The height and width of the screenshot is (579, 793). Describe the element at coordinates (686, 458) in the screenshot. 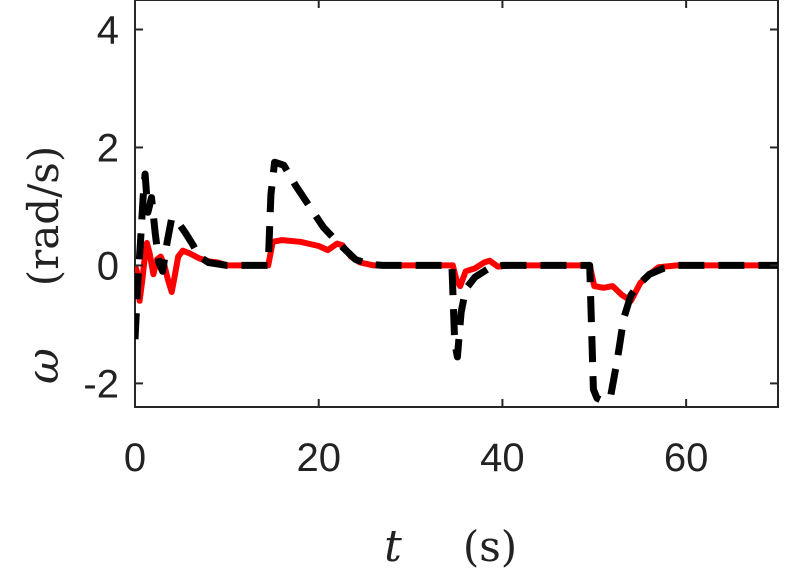

I see `x-tick-label: 60` at that location.